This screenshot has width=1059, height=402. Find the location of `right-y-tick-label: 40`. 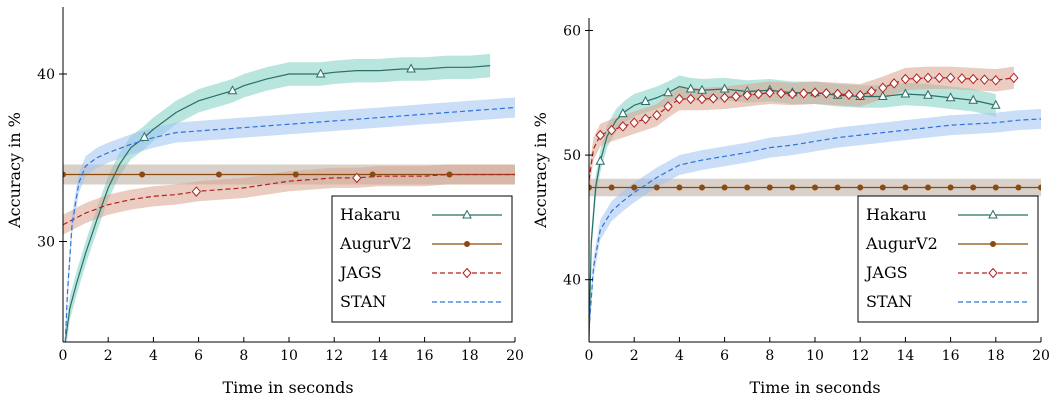

right-y-tick-label: 40 is located at coordinates (572, 281).